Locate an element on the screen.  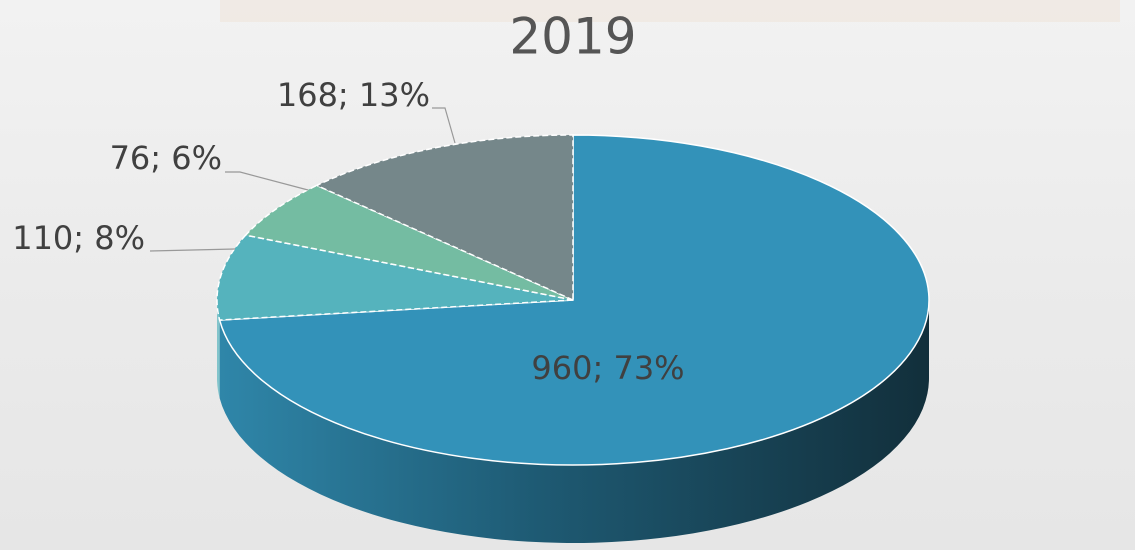
chart-title: 2019 is located at coordinates (572, 37).